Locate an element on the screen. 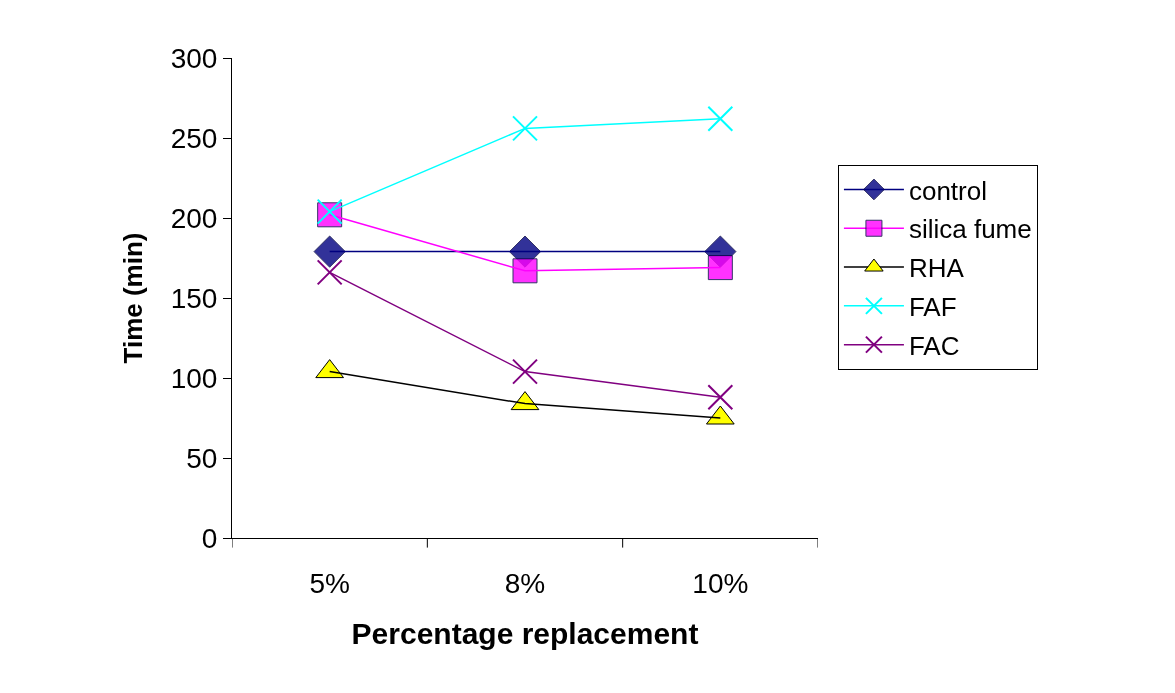  y-tick-label: 250 is located at coordinates (194, 138).